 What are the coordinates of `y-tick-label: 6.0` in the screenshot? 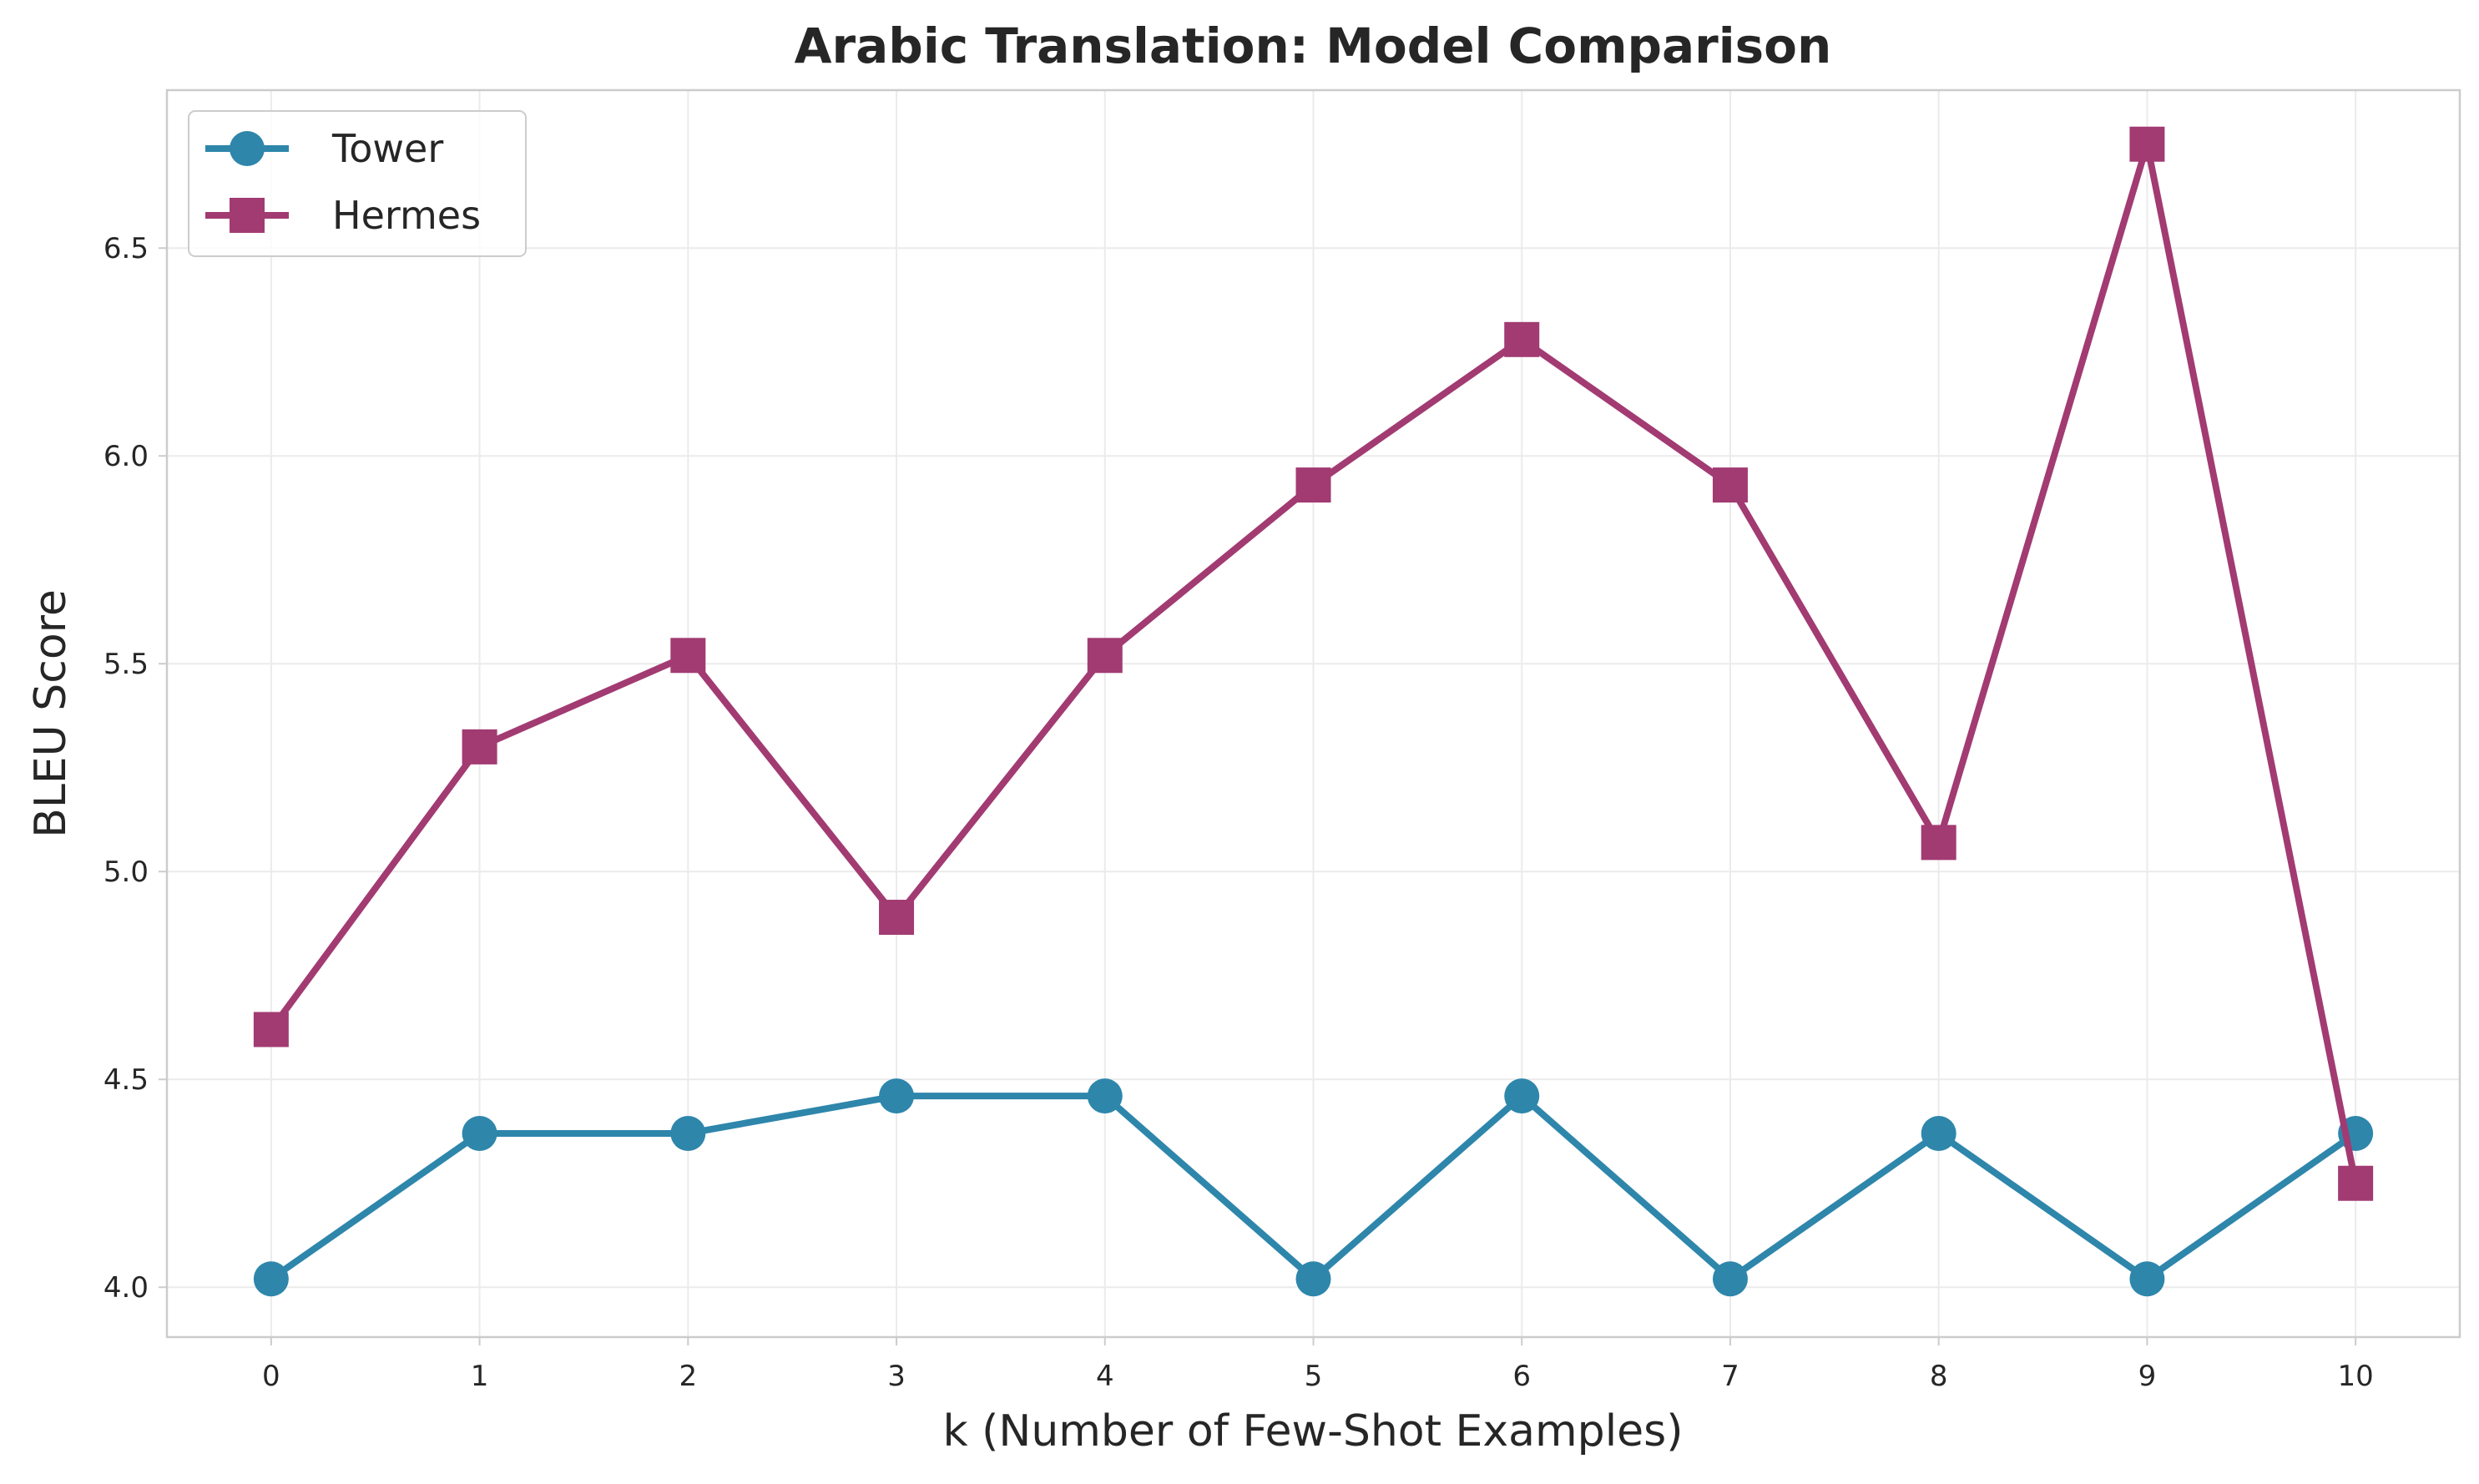 It's located at (126, 457).